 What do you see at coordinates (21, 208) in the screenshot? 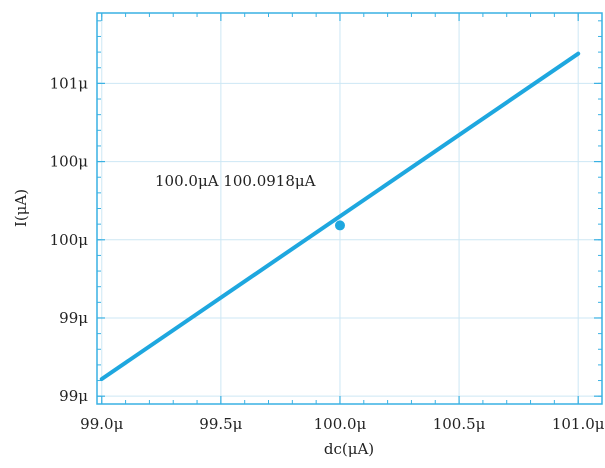
I see `y-axis-label: I(μA)` at bounding box center [21, 208].